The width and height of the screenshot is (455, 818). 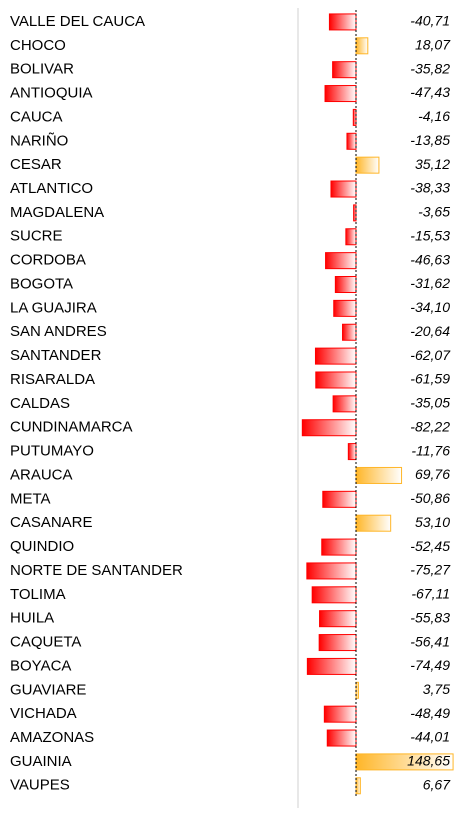 What do you see at coordinates (52, 451) in the screenshot?
I see `row-label: PUTUMAYO` at bounding box center [52, 451].